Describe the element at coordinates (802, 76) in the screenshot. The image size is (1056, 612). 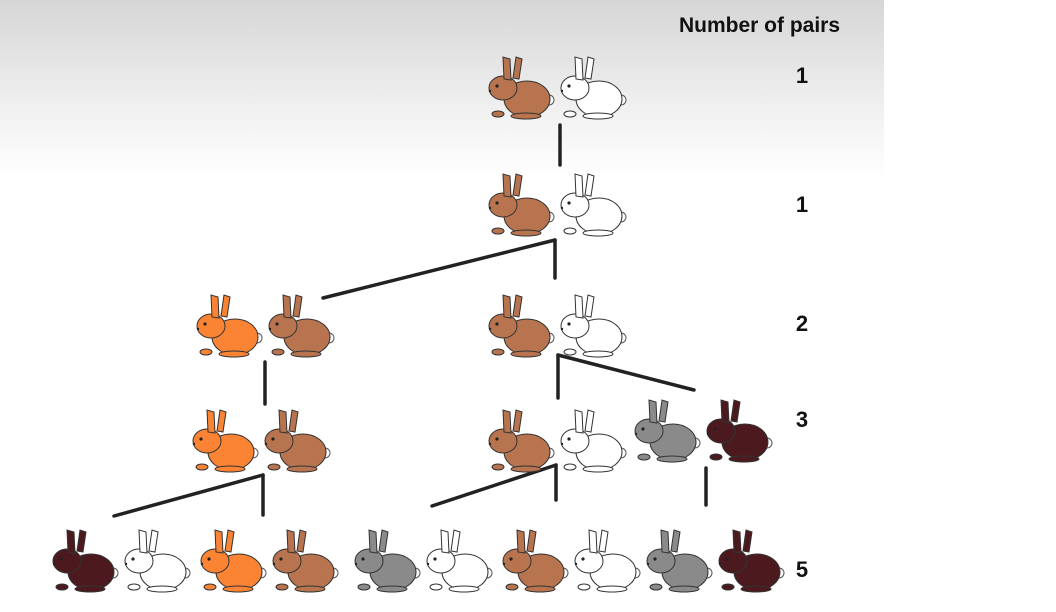
I see `pair-count-generation-1: 1` at that location.